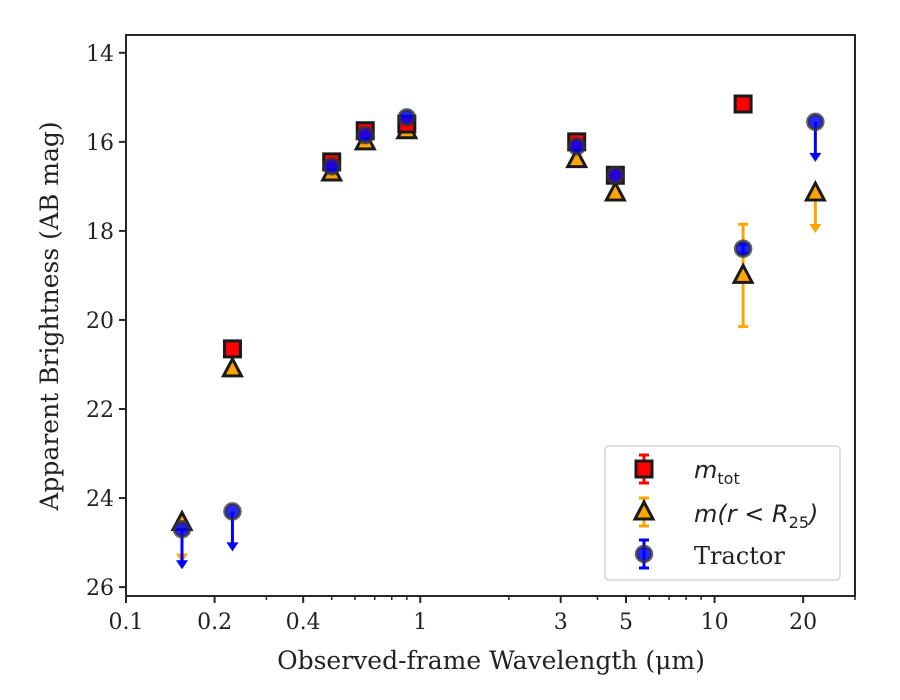 Image resolution: width=900 pixels, height=700 pixels. I want to click on y-tick-label-3: 20, so click(100, 321).